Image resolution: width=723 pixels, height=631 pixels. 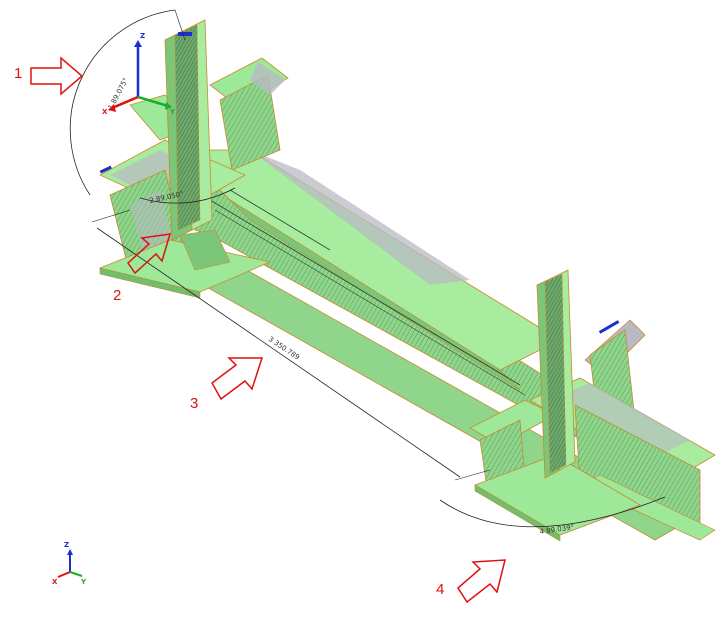 I want to click on x-axis-arrow, so click(x=112, y=108).